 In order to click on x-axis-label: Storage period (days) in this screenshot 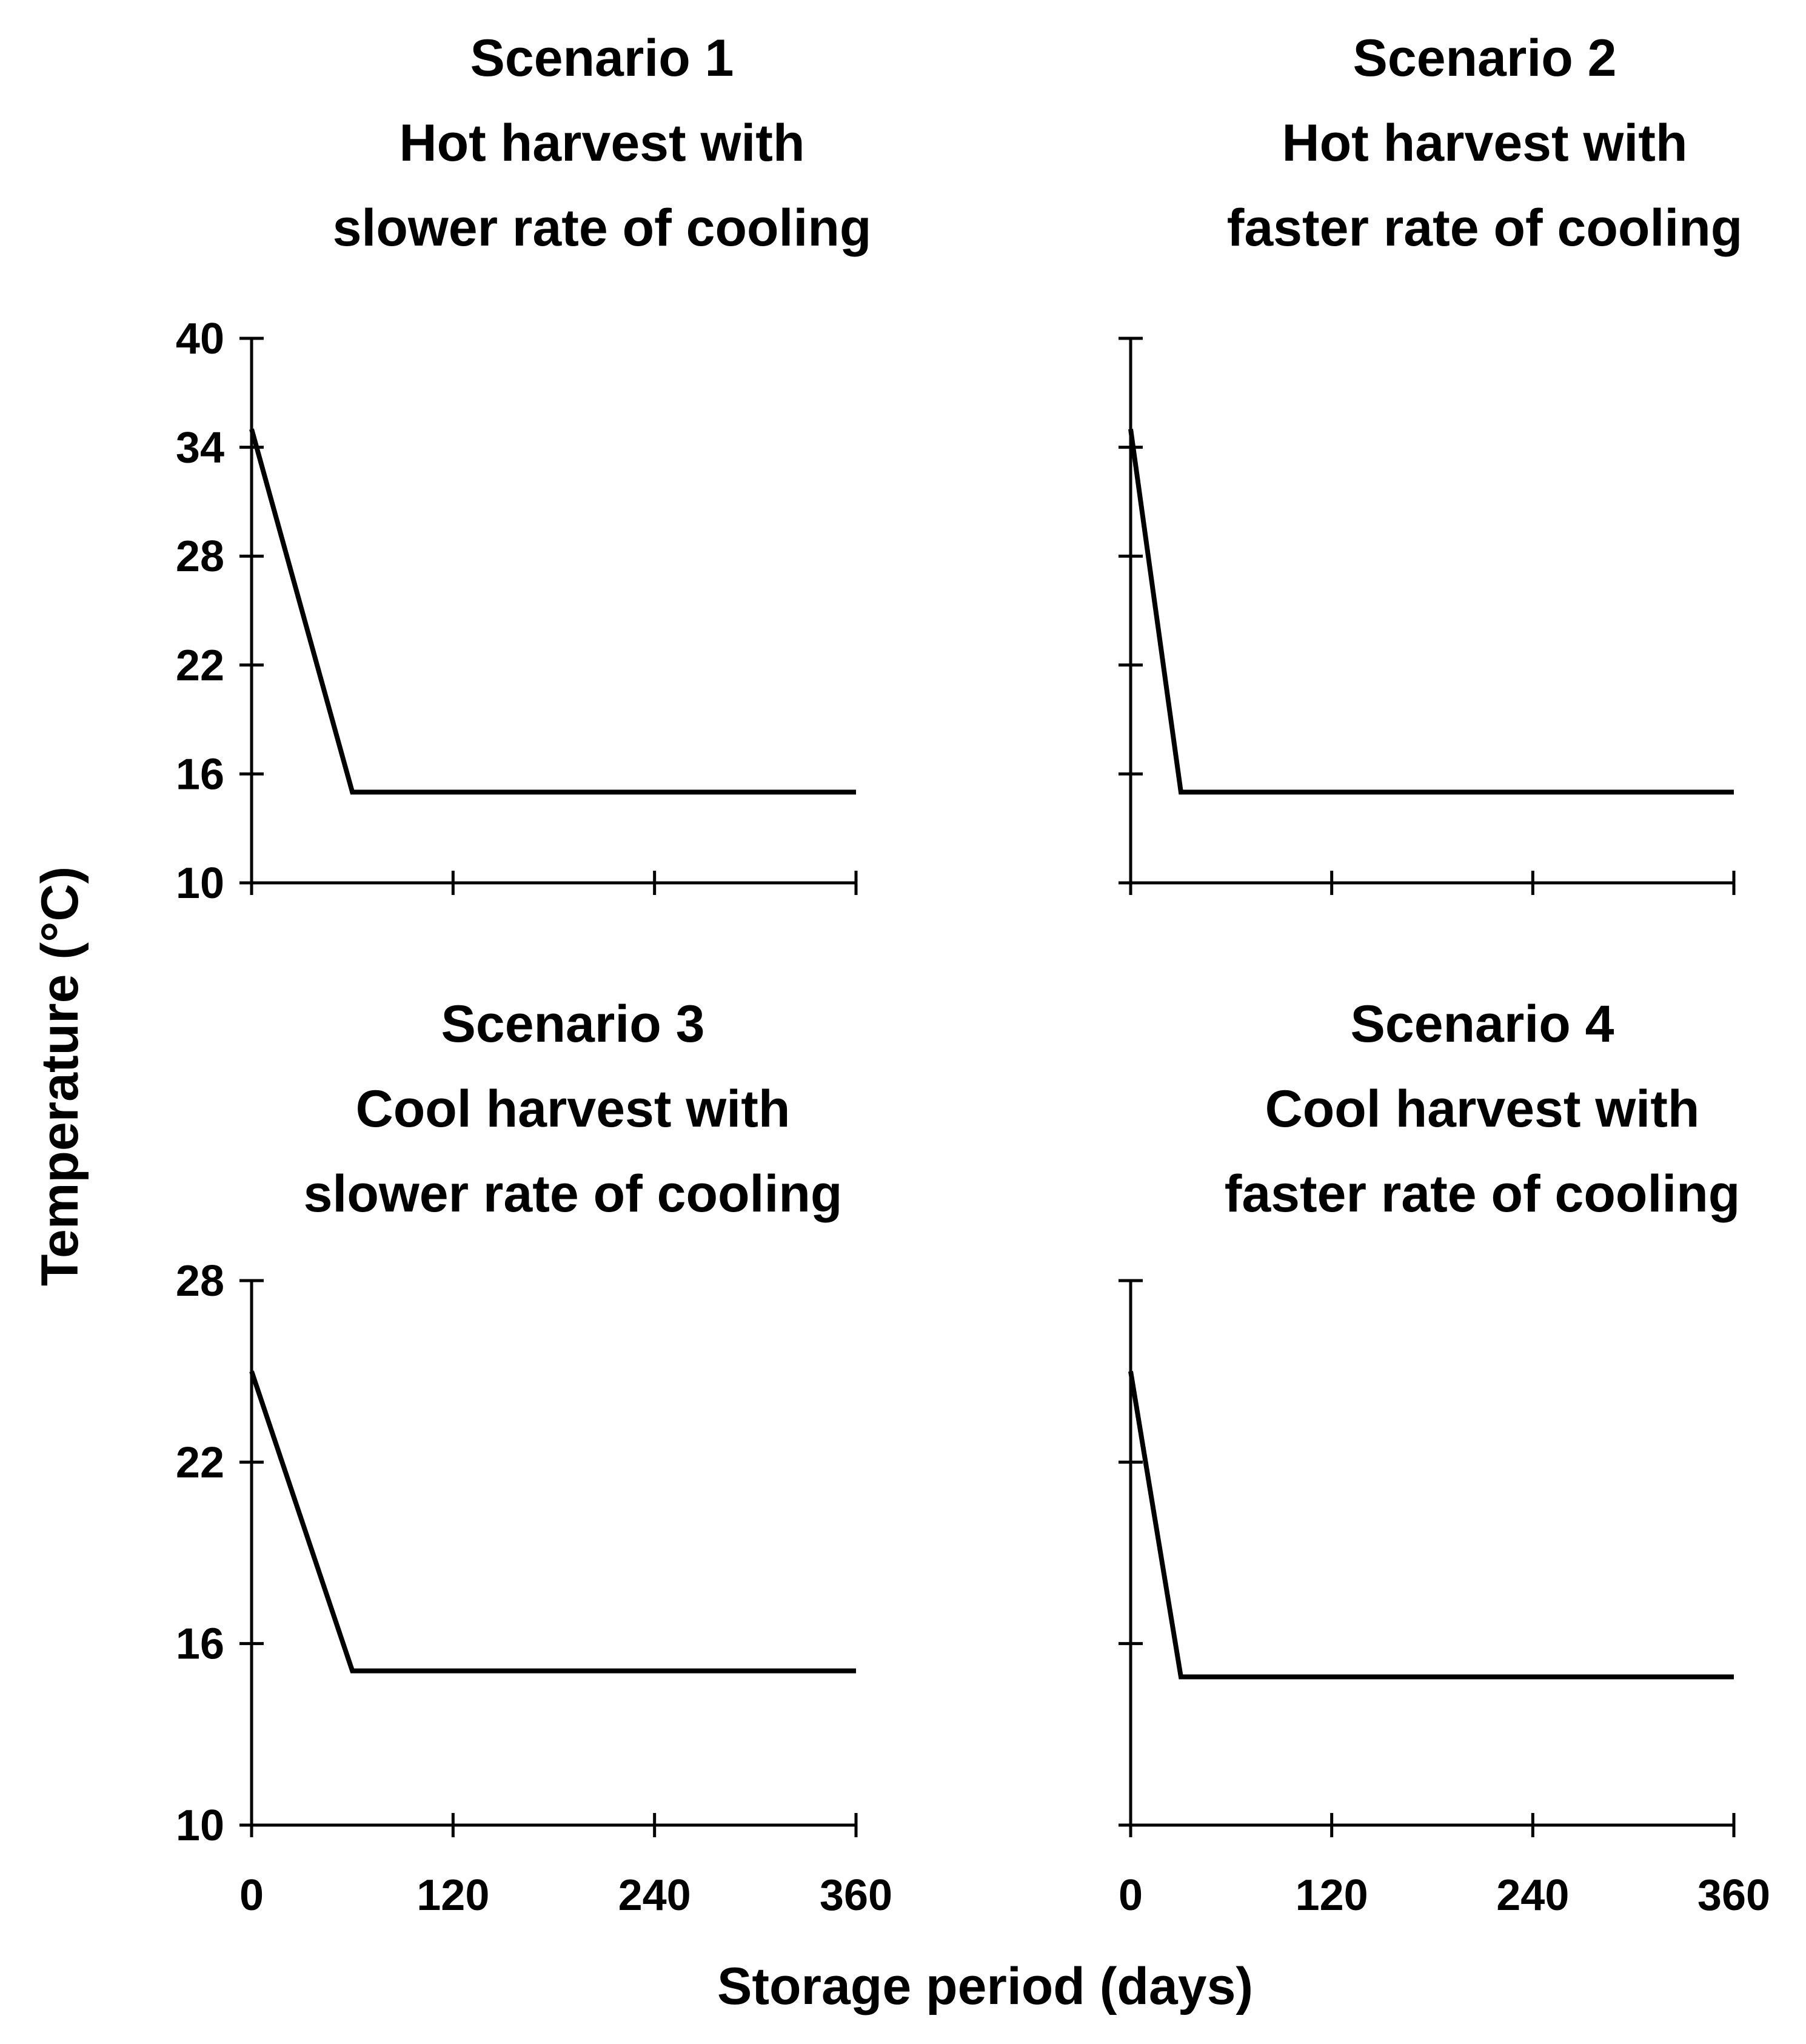, I will do `click(985, 1986)`.